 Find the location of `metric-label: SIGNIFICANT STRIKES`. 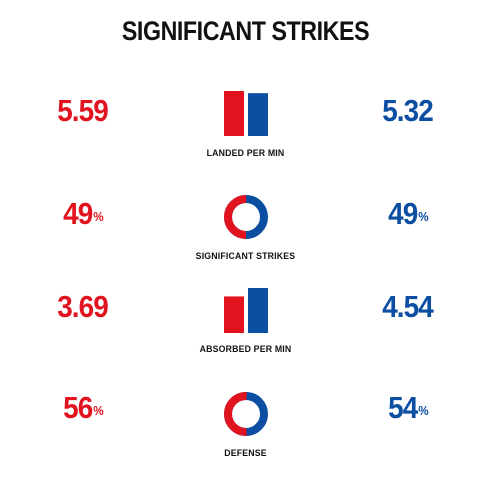

metric-label: SIGNIFICANT STRIKES is located at coordinates (245, 256).